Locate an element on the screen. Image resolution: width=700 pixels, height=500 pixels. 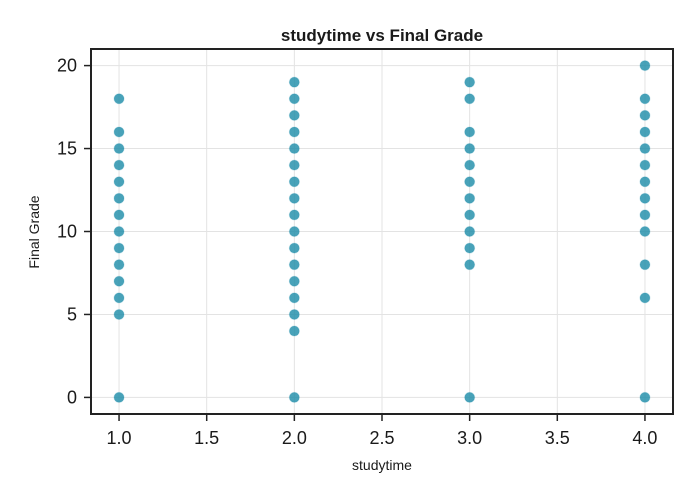
y-axis-label: Final Grade is located at coordinates (34, 231).